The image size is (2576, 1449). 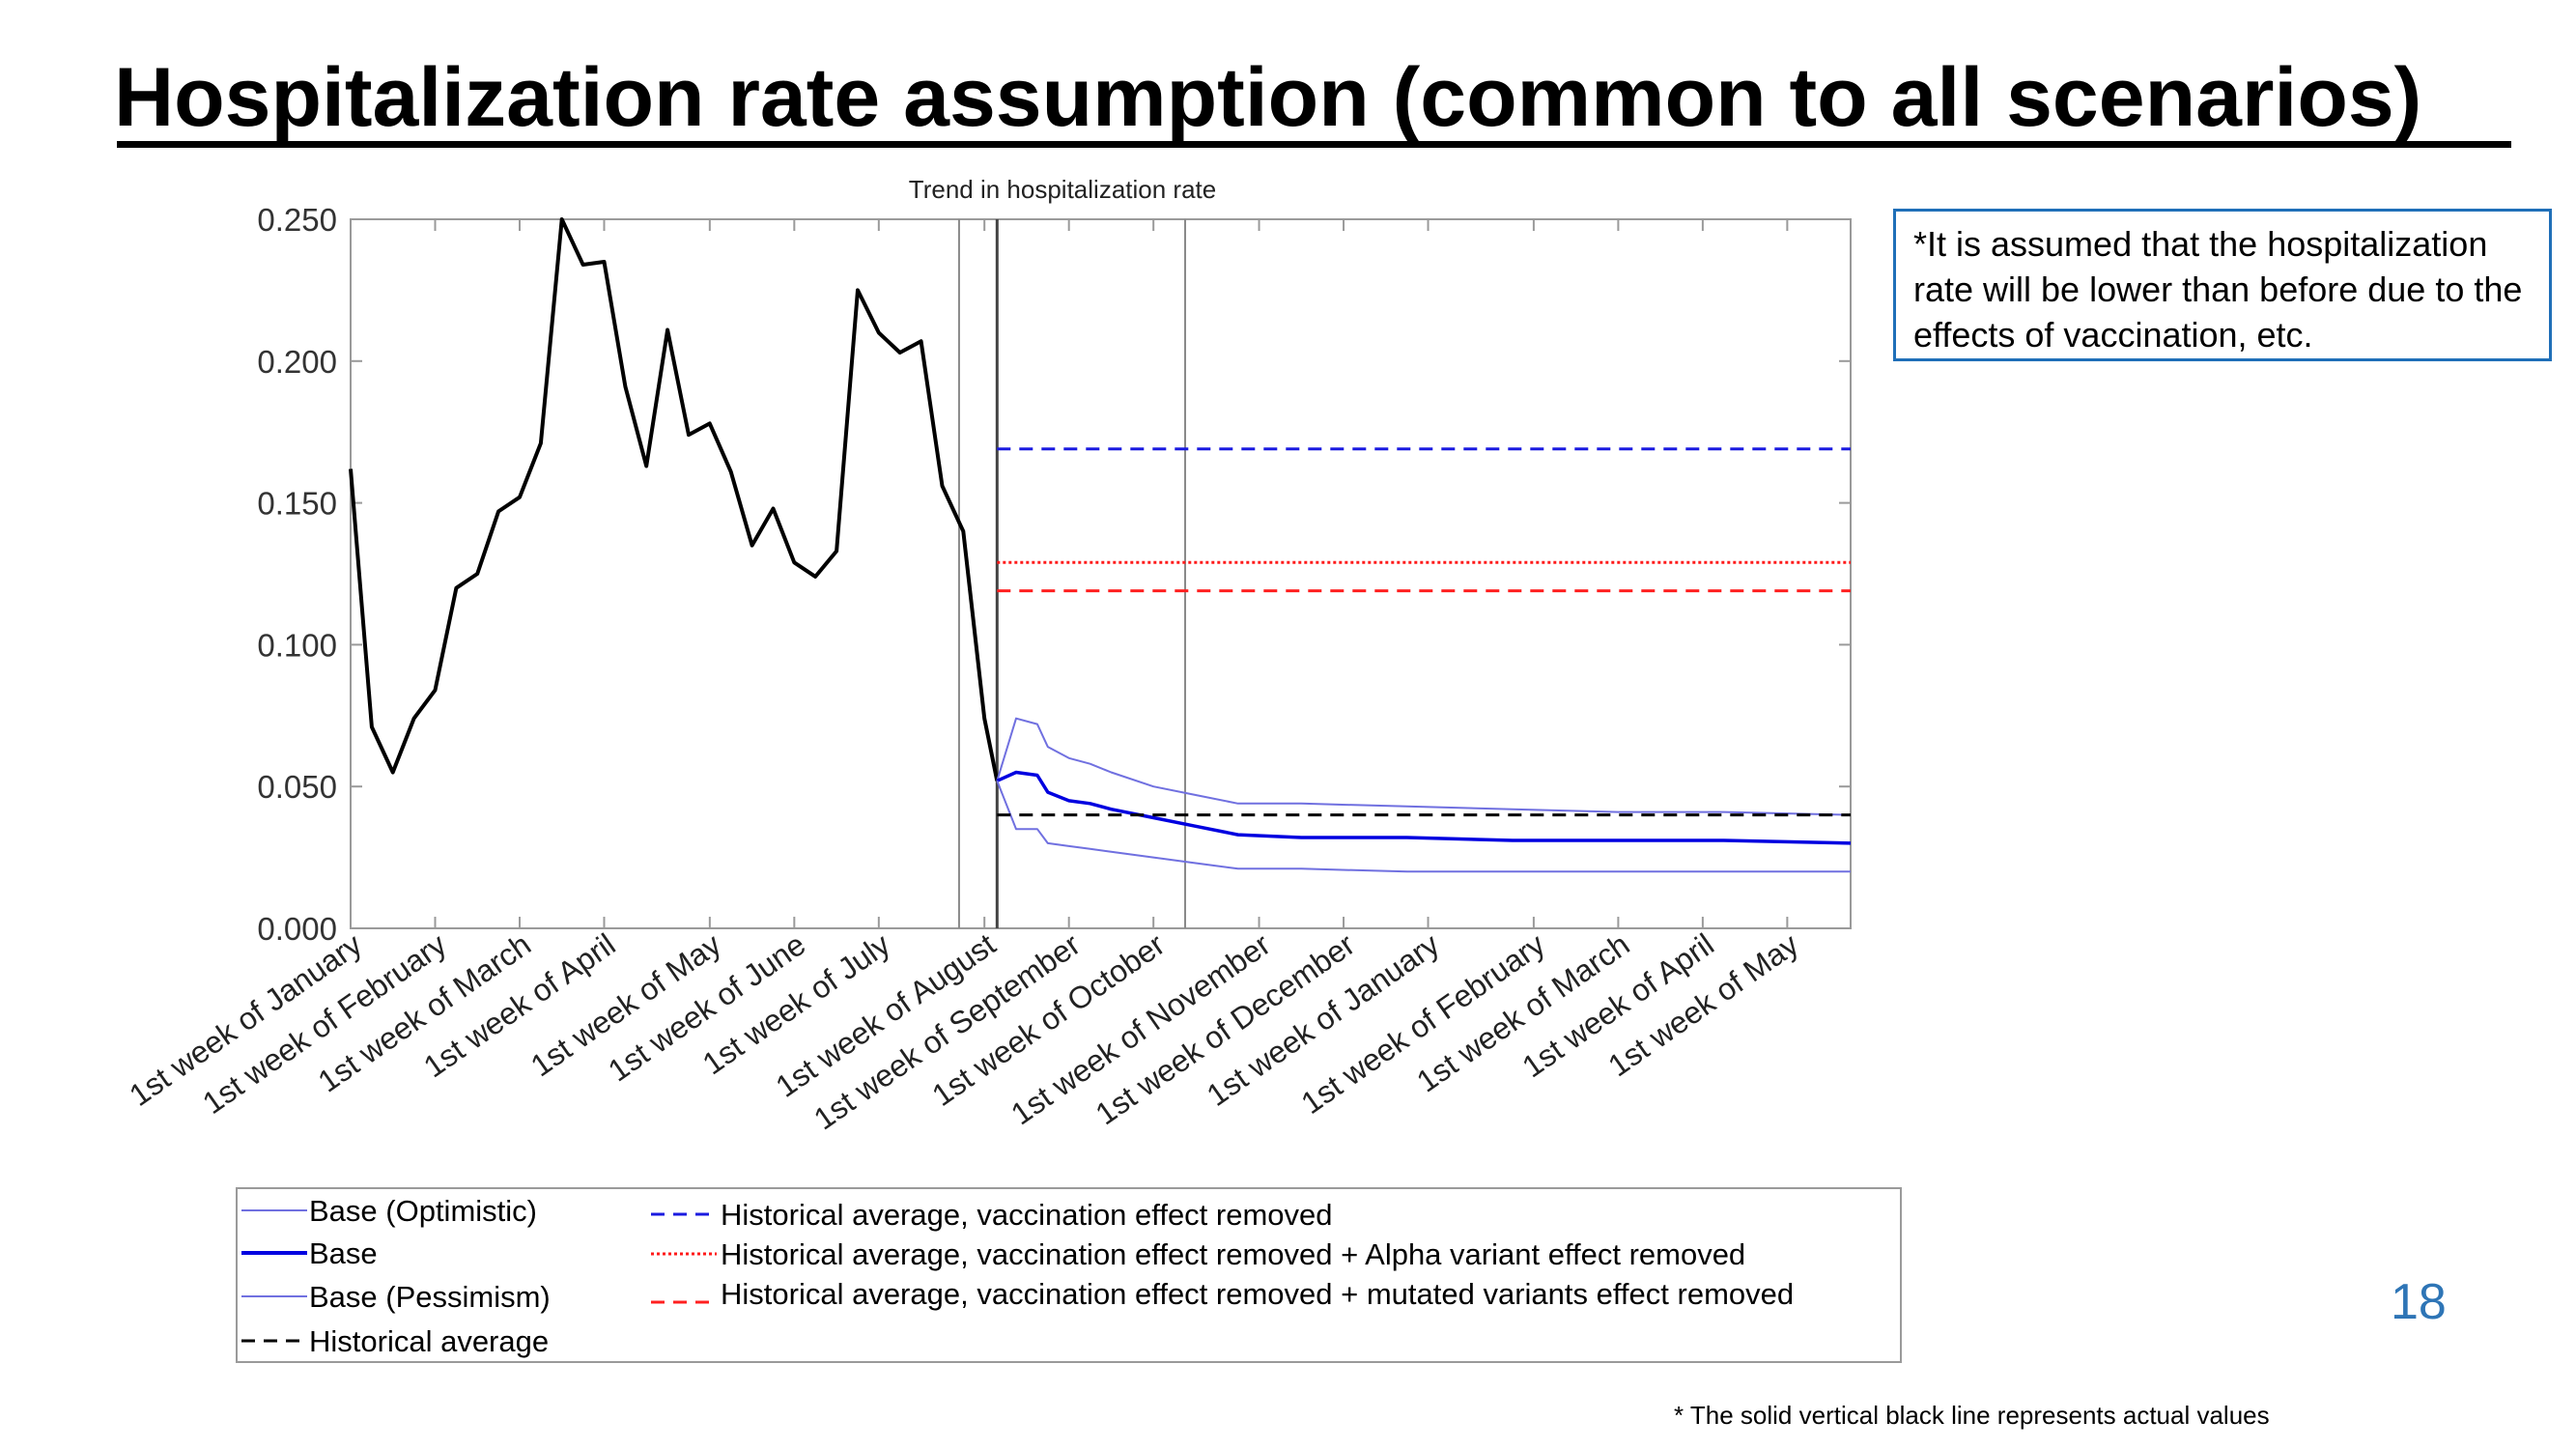 What do you see at coordinates (1424, 766) in the screenshot?
I see `series-line-optimistic` at bounding box center [1424, 766].